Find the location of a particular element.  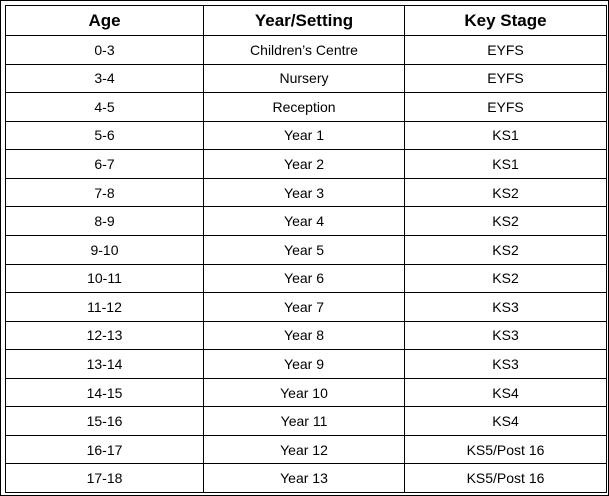

year-setting-cell: Year 7 is located at coordinates (304, 307).